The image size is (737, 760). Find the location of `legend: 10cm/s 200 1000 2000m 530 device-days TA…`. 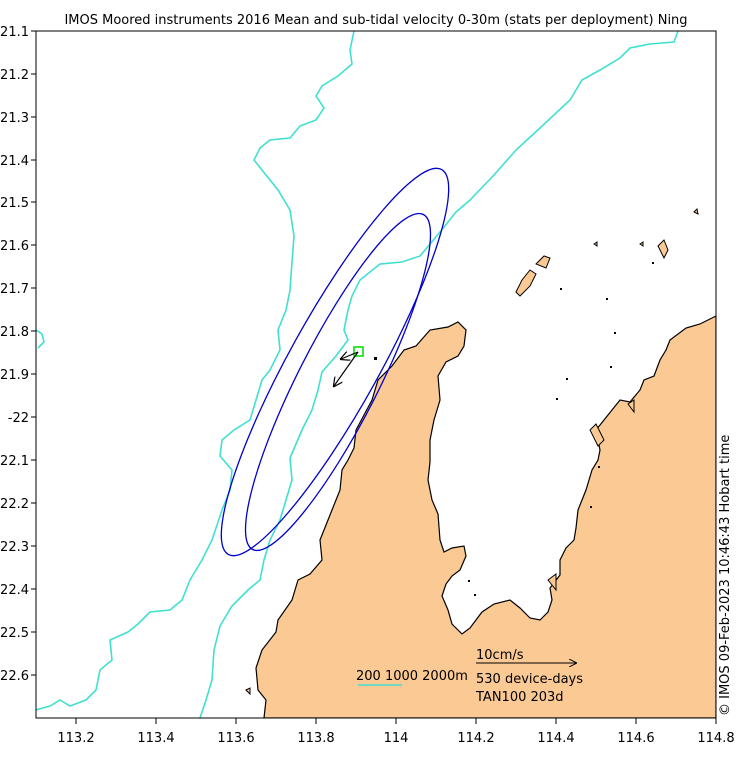

legend: 10cm/s 200 1000 2000m 530 device-days TA… is located at coordinates (469, 676).